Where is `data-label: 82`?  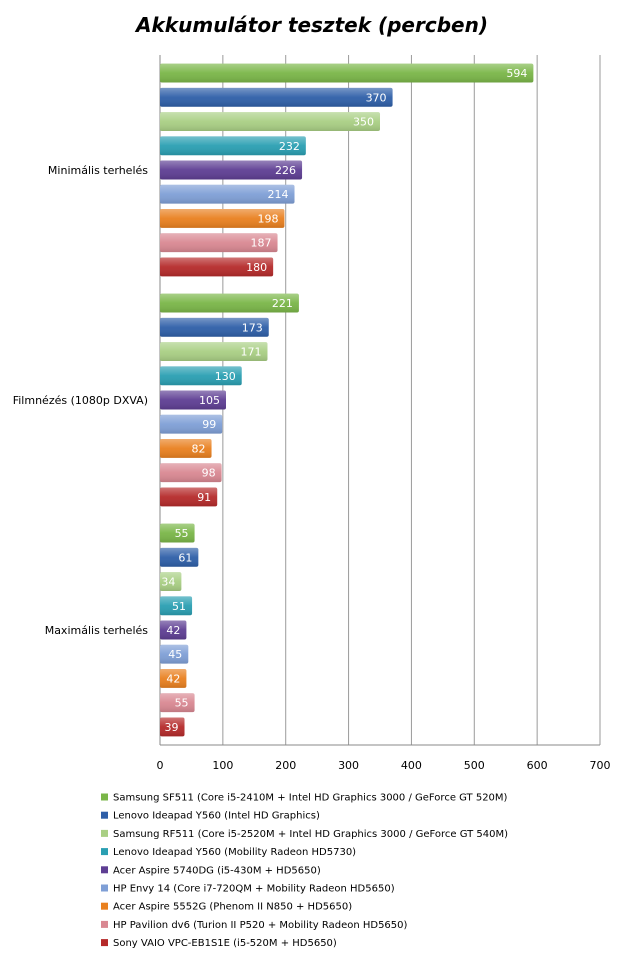 data-label: 82 is located at coordinates (199, 448).